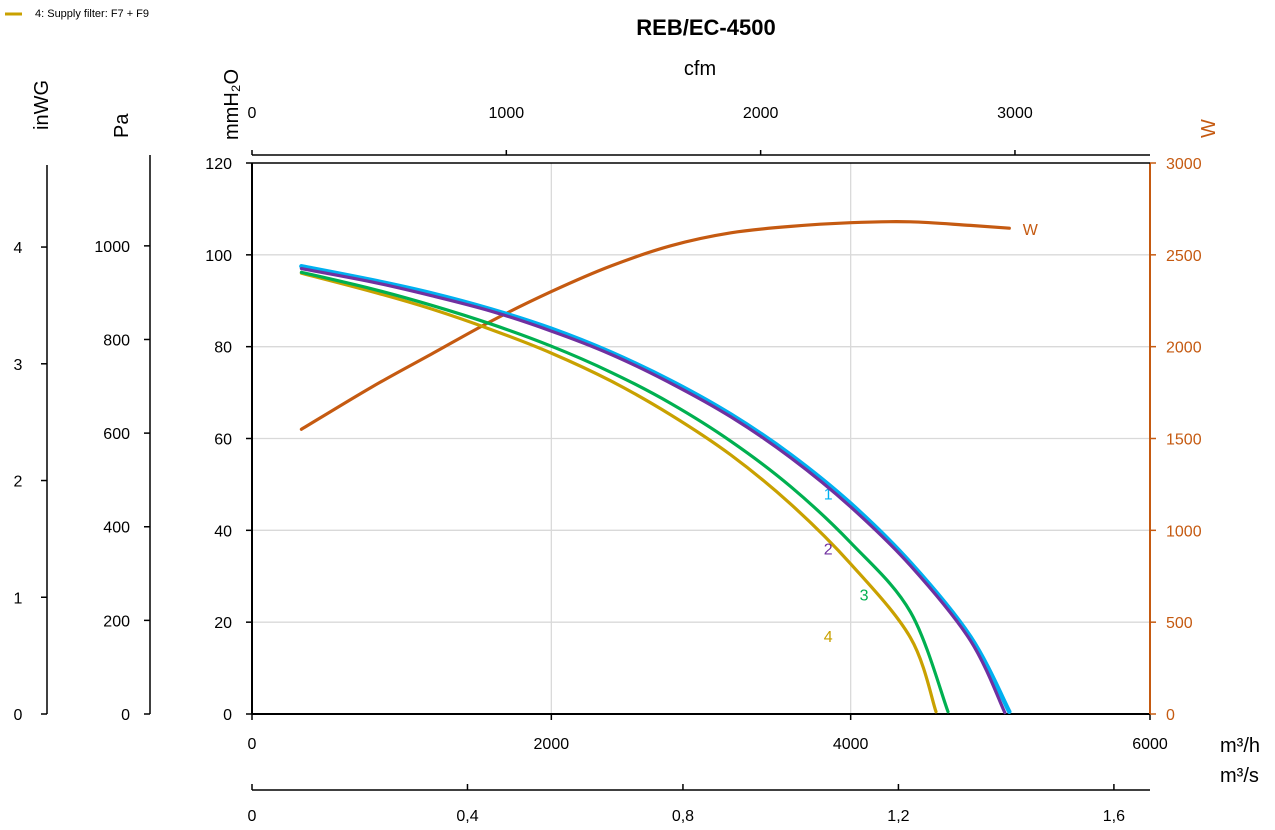 The height and width of the screenshot is (830, 1275). I want to click on y-primary-tick-label: 0, so click(227, 715).